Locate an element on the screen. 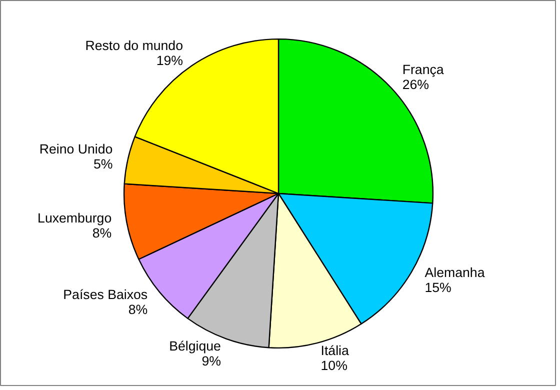  data-label: 15% is located at coordinates (438, 287).